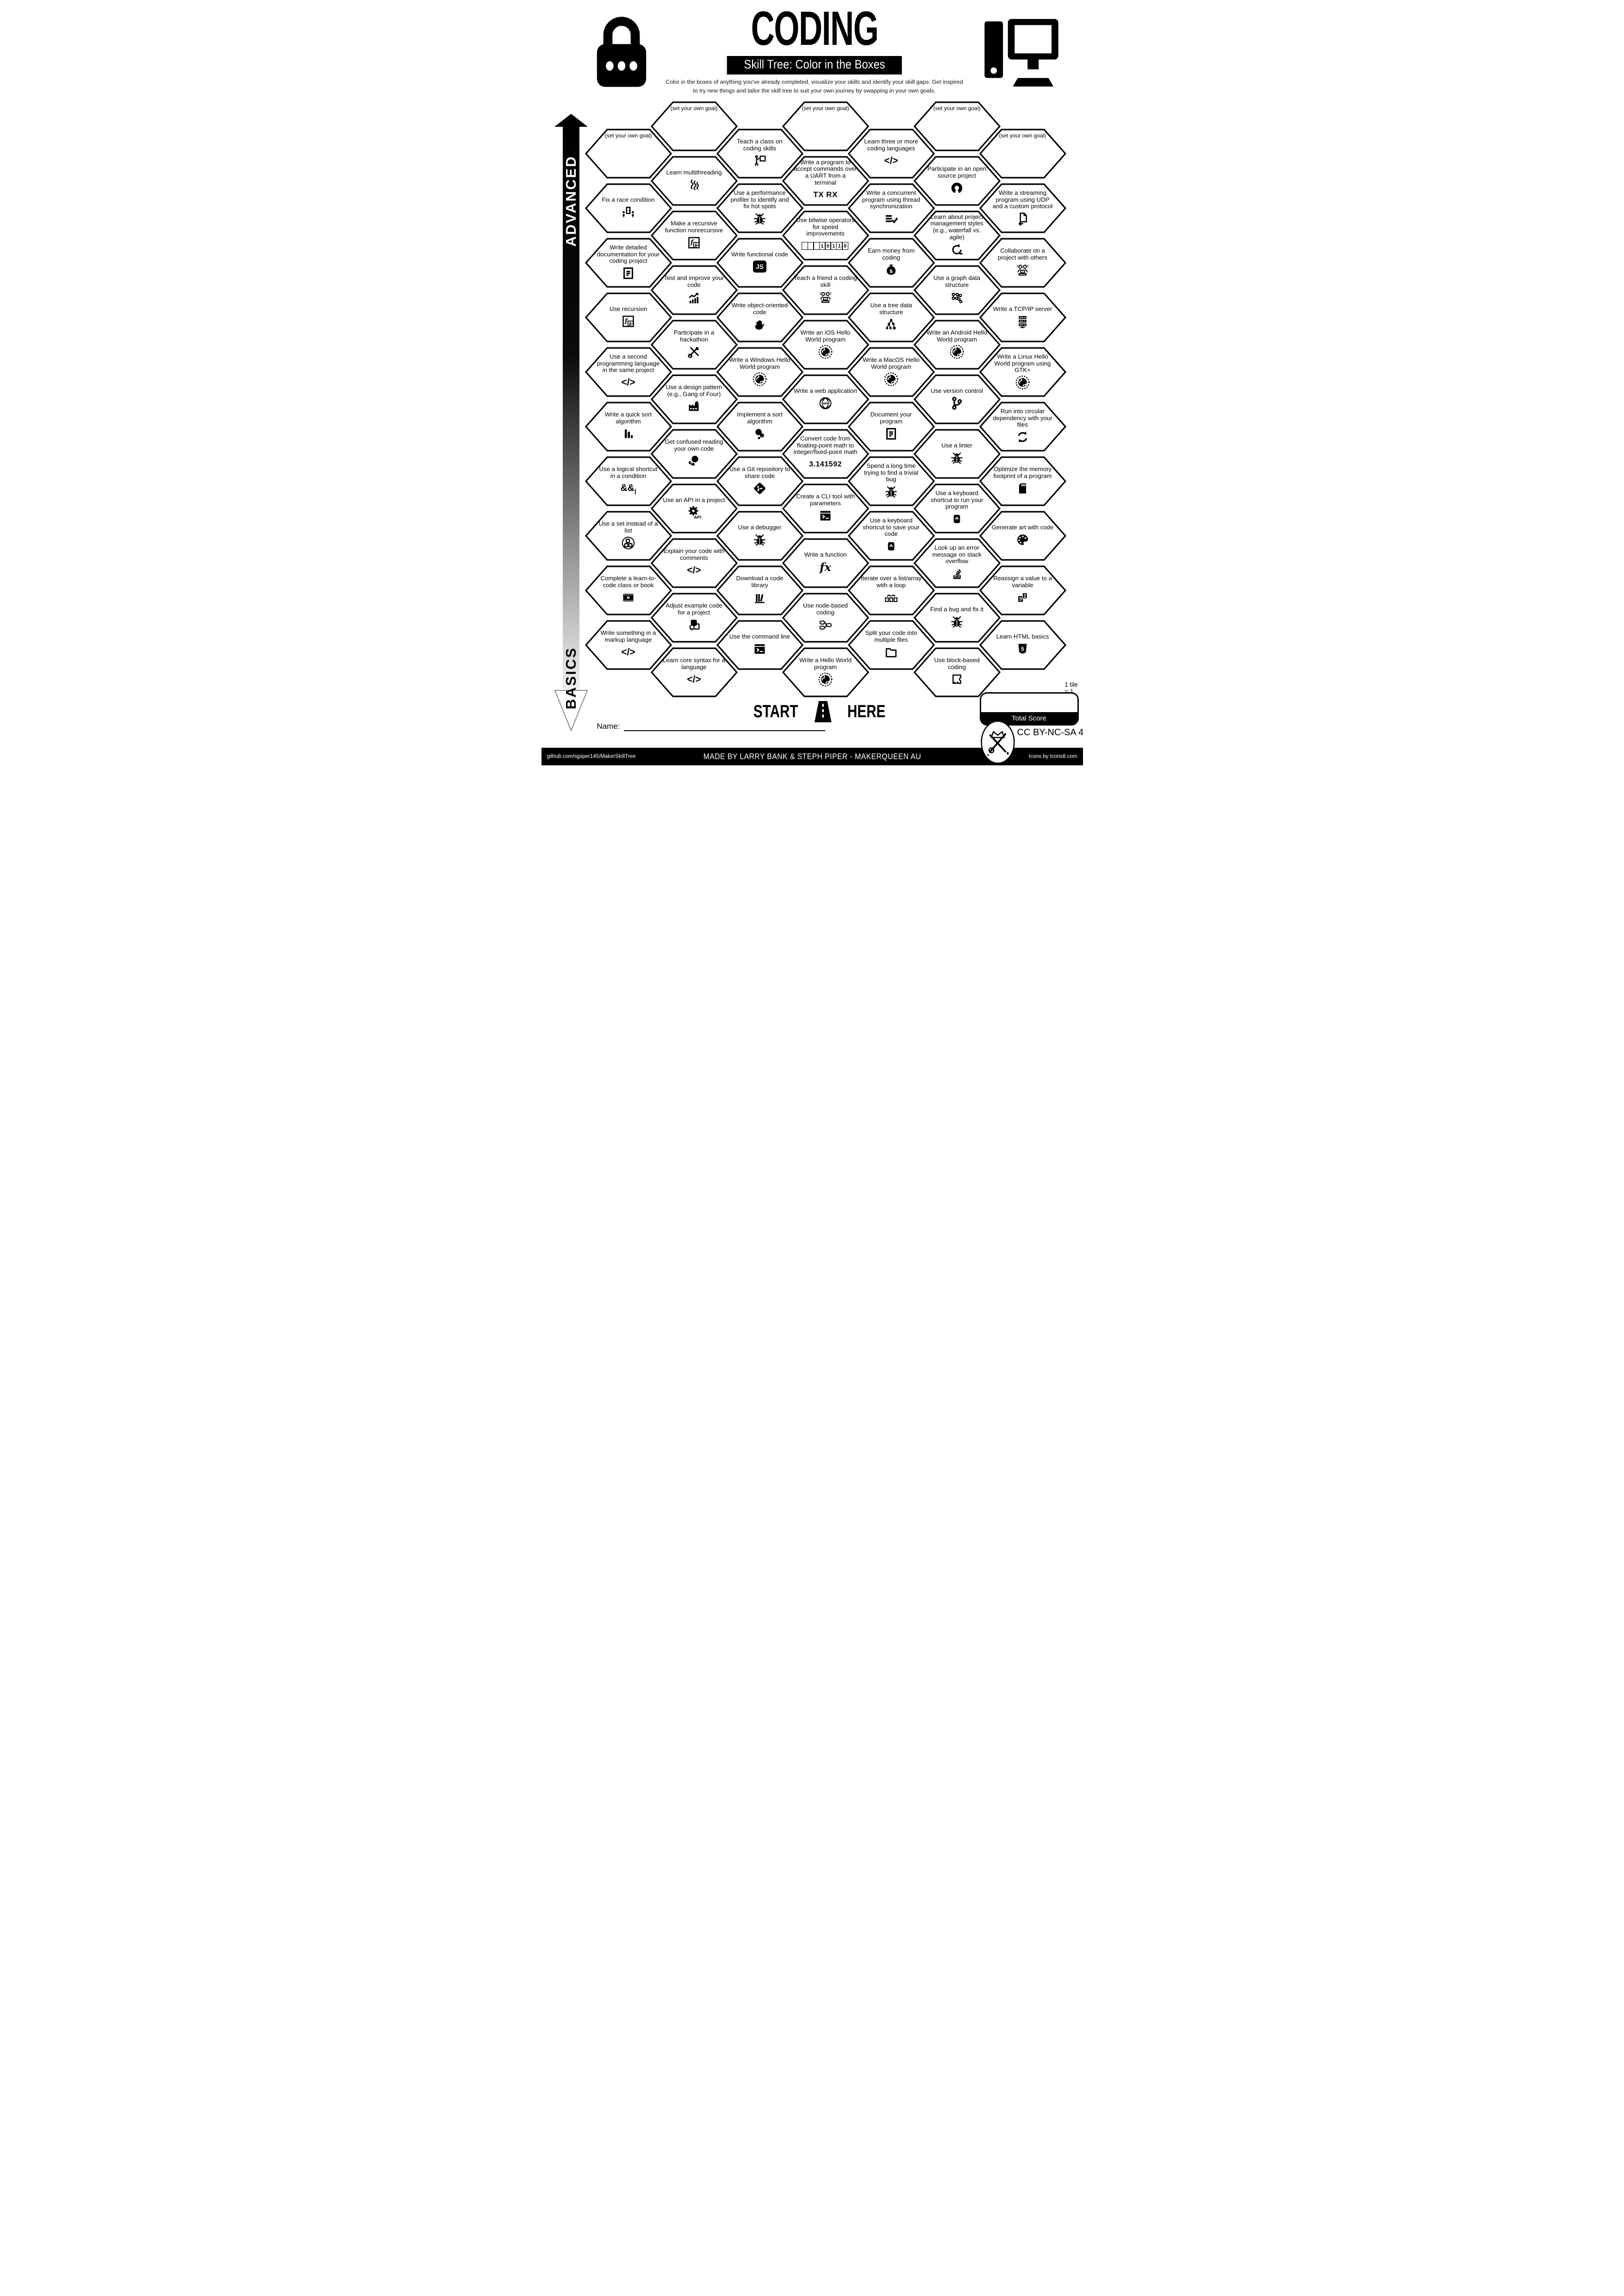 The height and width of the screenshot is (2296, 1624). What do you see at coordinates (957, 399) in the screenshot?
I see `hex-tile: Use version control` at bounding box center [957, 399].